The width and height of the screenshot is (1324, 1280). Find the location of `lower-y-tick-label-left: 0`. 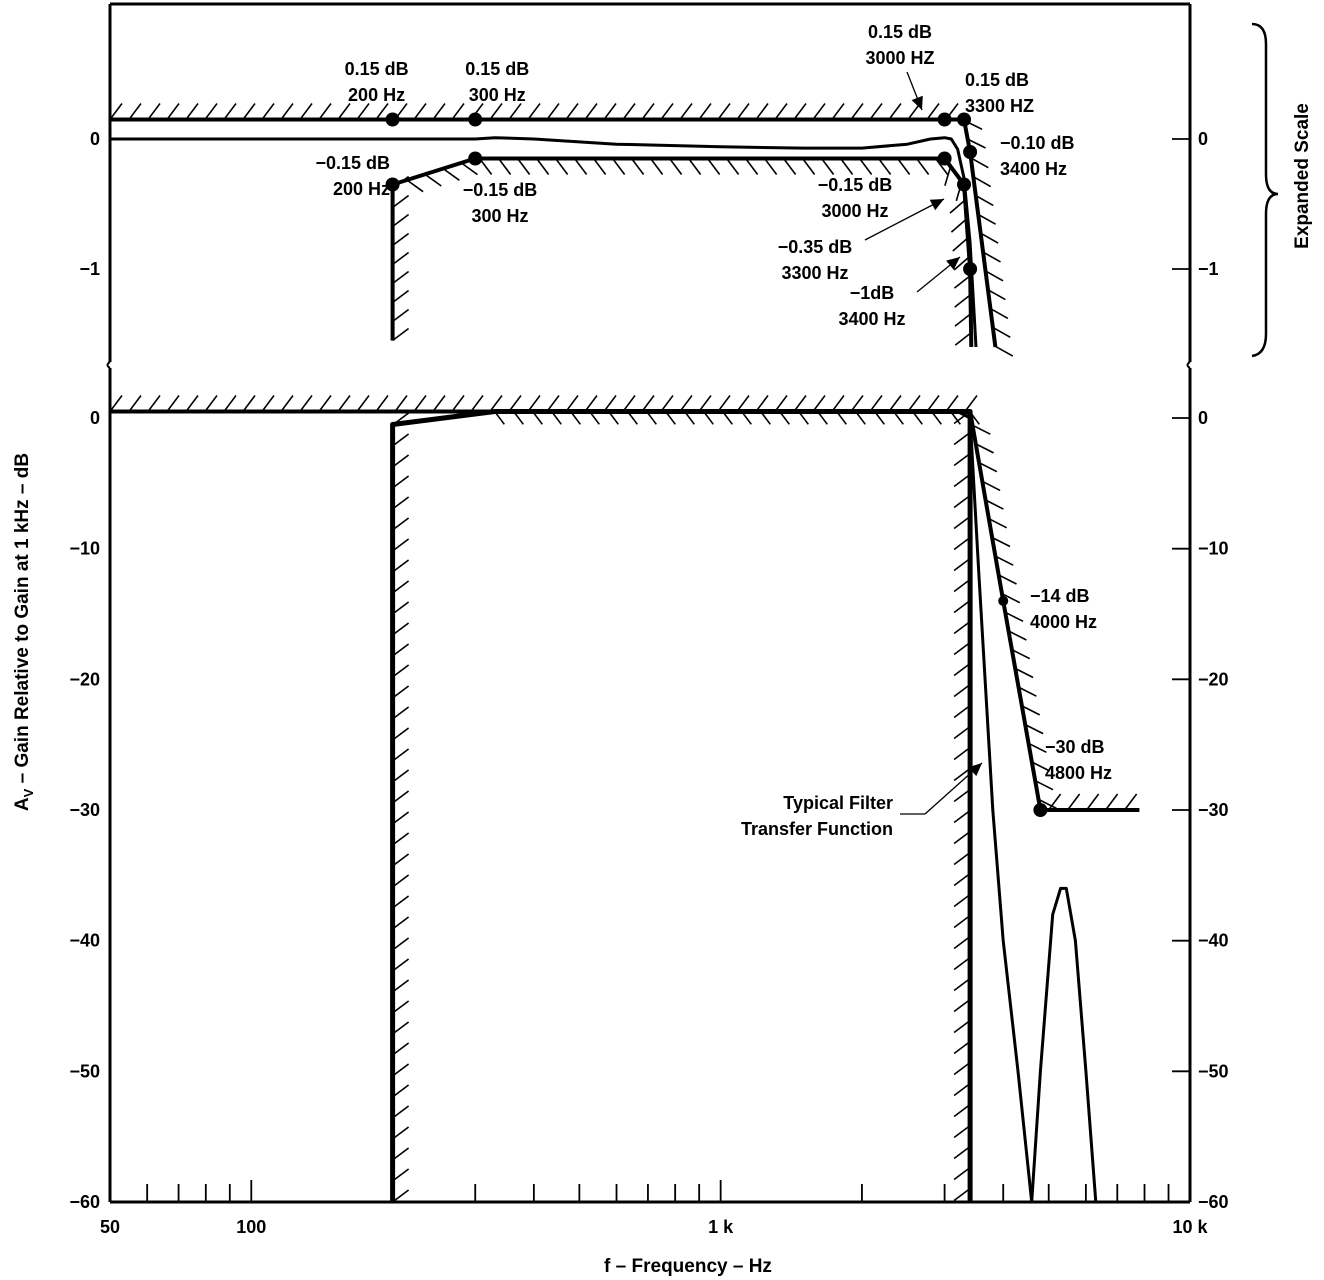

lower-y-tick-label-left: 0 is located at coordinates (95, 418).